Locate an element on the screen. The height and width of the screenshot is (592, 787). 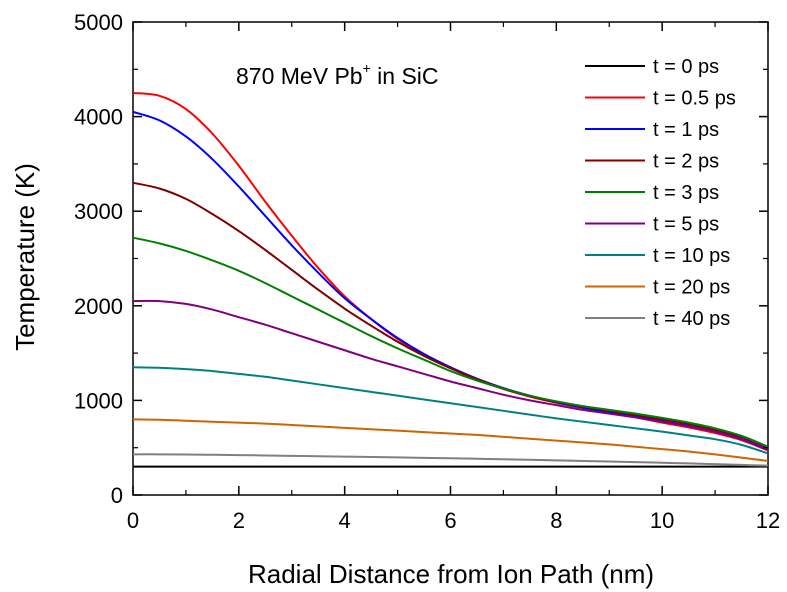
legend-label-8: t = 40 ps is located at coordinates (691, 319).